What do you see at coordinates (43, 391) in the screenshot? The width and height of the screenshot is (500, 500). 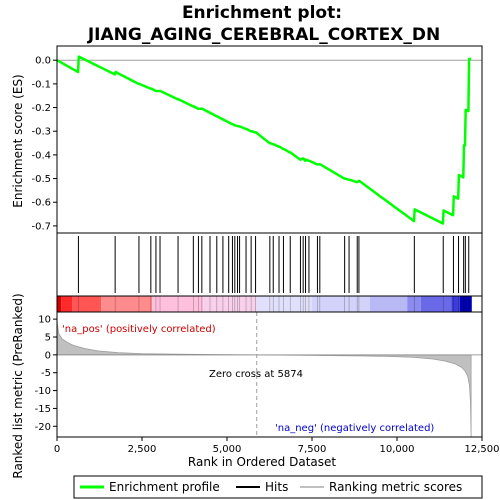 I see `metric-y-tick-label: -10` at bounding box center [43, 391].